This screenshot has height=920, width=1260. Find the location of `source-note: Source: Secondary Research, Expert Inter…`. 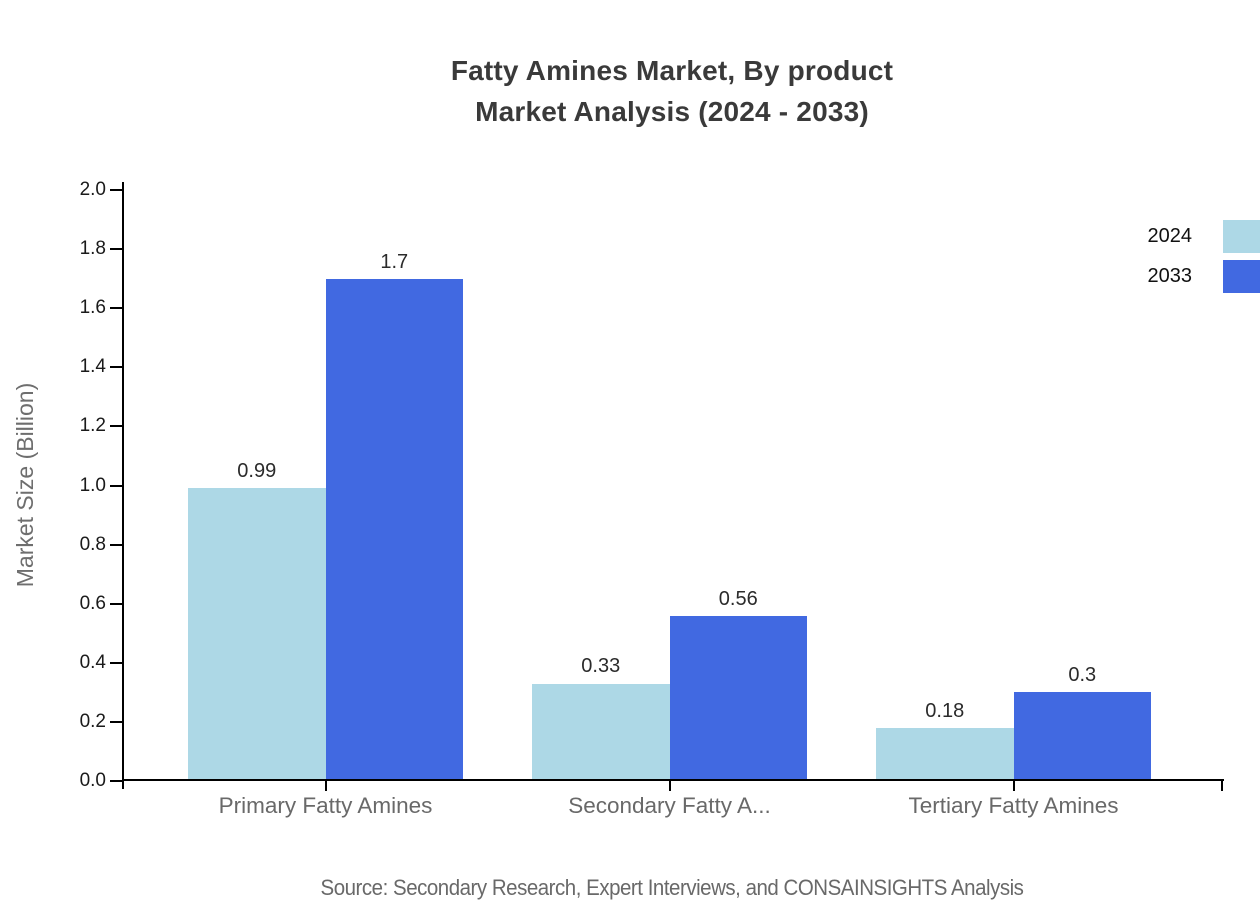

source-note: Source: Secondary Research, Expert Inter… is located at coordinates (672, 887).